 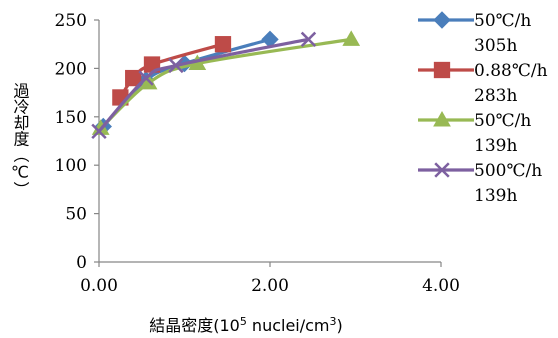 What do you see at coordinates (442, 20) in the screenshot?
I see `legend-marker-diamond` at bounding box center [442, 20].